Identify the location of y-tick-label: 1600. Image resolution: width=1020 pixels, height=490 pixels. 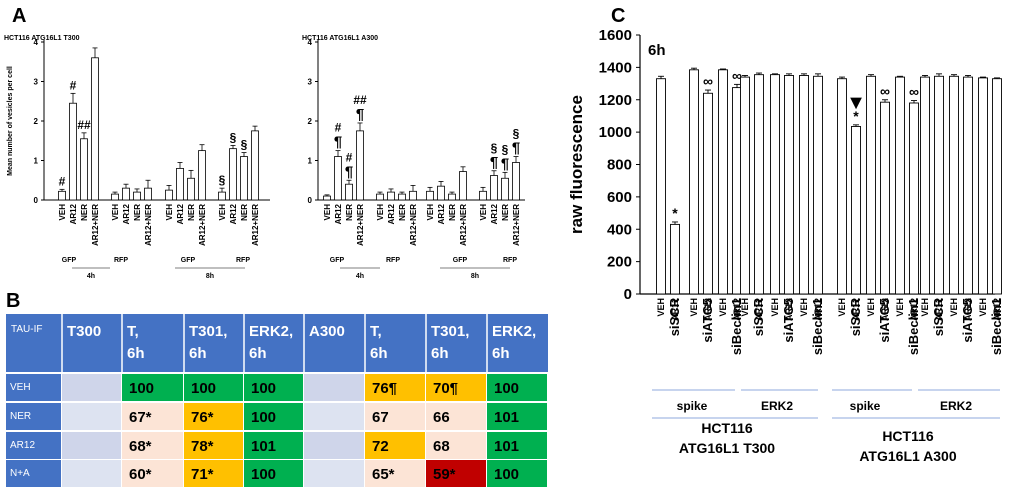
(615, 35).